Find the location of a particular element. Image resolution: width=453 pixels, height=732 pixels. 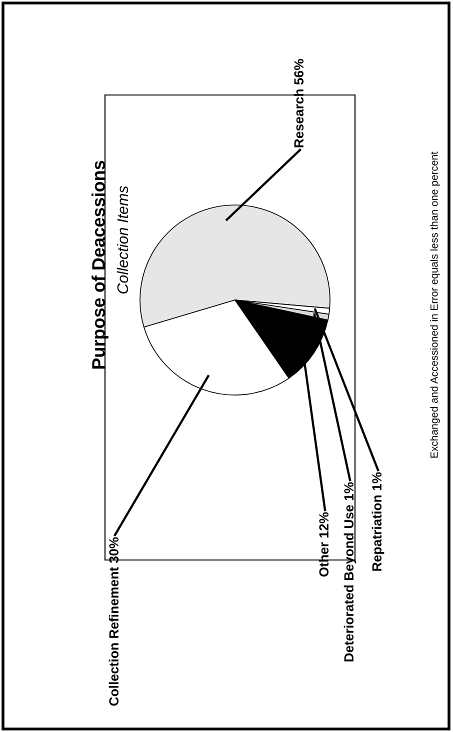

slice-label: Research 56% is located at coordinates (299, 103).